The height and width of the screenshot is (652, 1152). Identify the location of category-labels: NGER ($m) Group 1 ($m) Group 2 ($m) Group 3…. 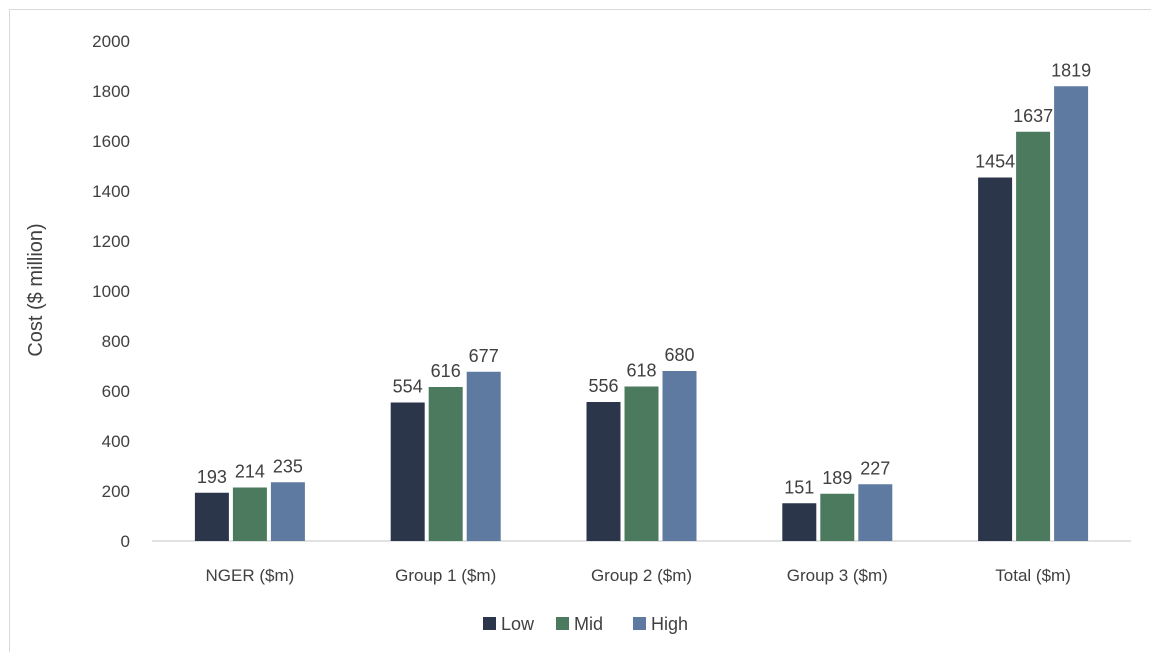
(638, 575).